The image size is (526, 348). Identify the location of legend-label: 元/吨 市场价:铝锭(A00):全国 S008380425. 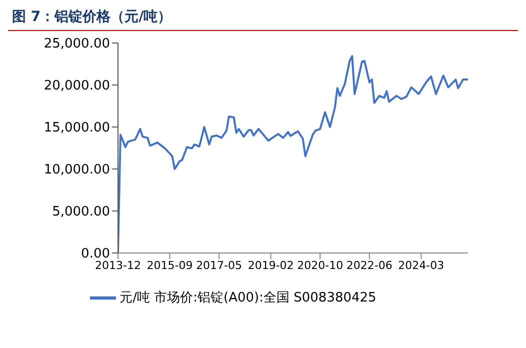
(248, 298).